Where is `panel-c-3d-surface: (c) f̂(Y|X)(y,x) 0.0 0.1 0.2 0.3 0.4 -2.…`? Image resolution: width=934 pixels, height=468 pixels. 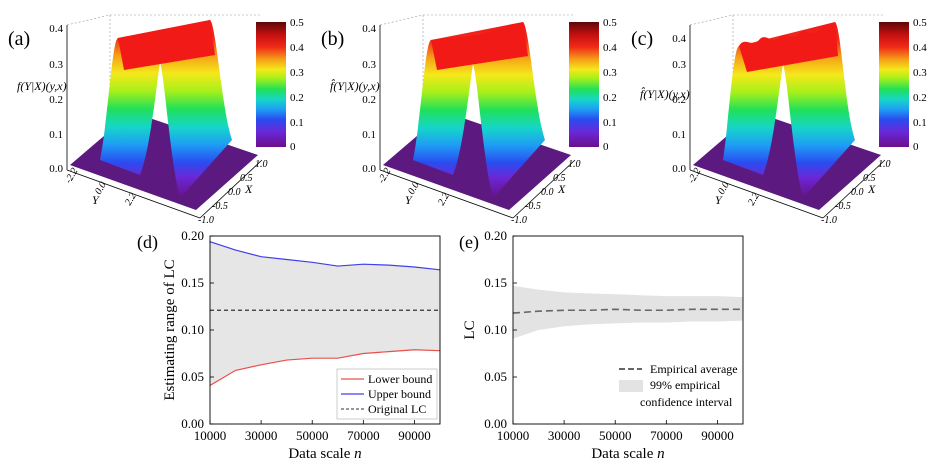
panel-c-3d-surface: (c) f̂(Y|X)(y,x) 0.0 0.1 0.2 0.3 0.4 -2.… is located at coordinates (779, 120).